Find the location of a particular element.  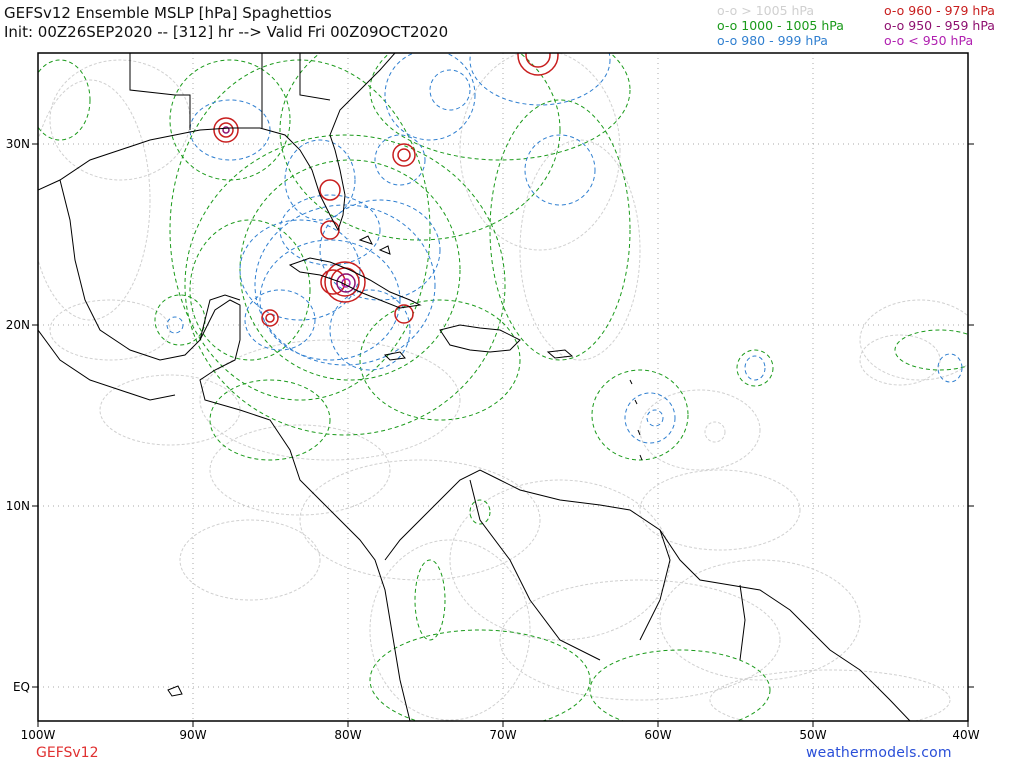

lon-label-100w: 100W is located at coordinates (38, 735).